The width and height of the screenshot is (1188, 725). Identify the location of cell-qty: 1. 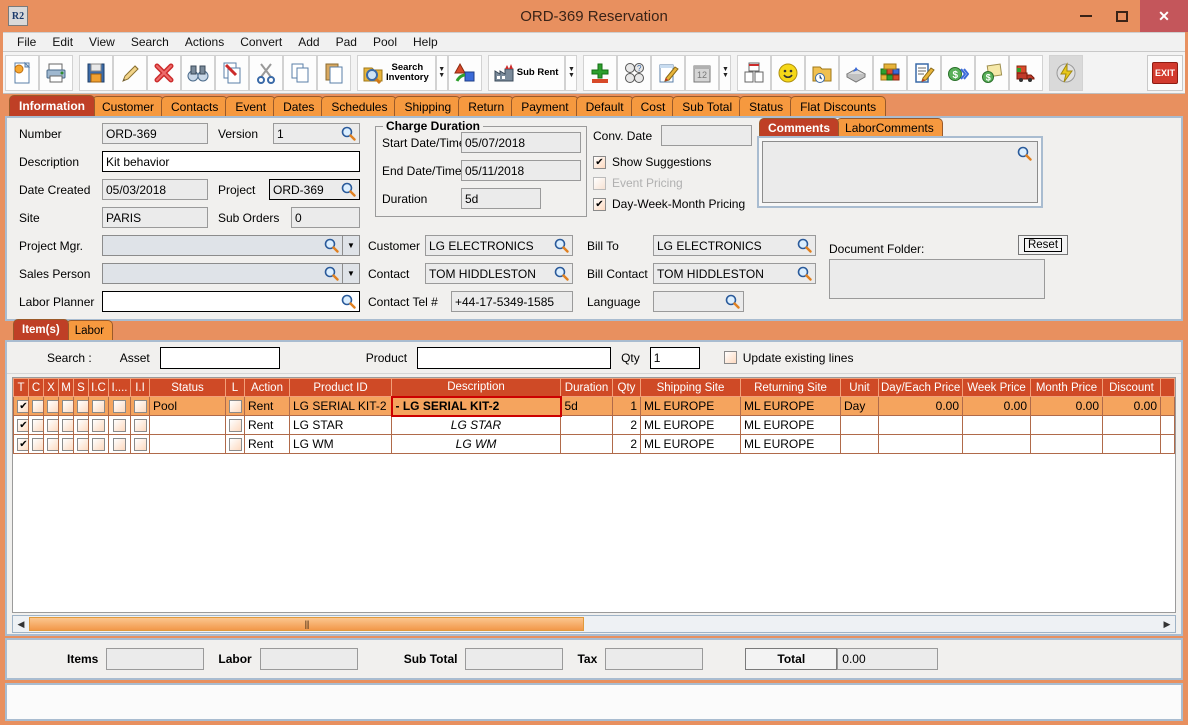
(626, 406).